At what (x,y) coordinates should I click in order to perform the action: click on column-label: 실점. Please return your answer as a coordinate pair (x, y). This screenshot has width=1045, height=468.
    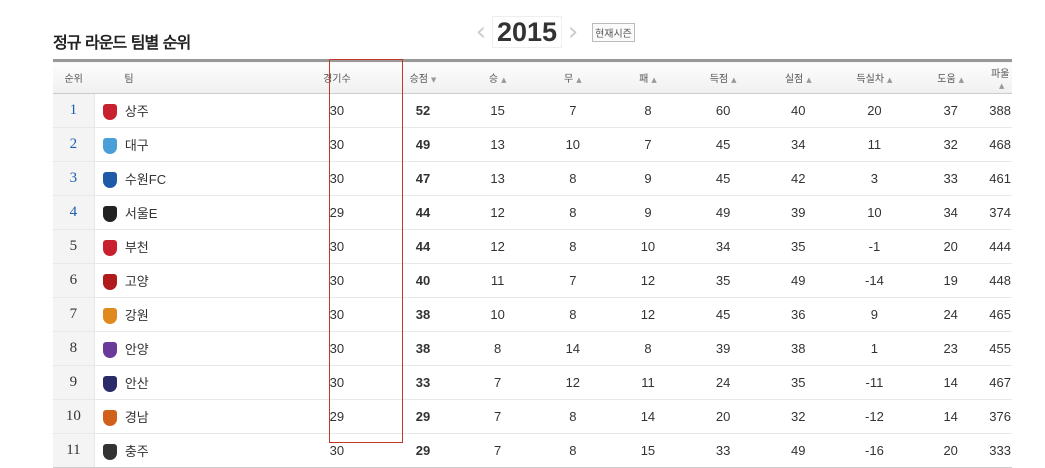
    Looking at the image, I should click on (794, 79).